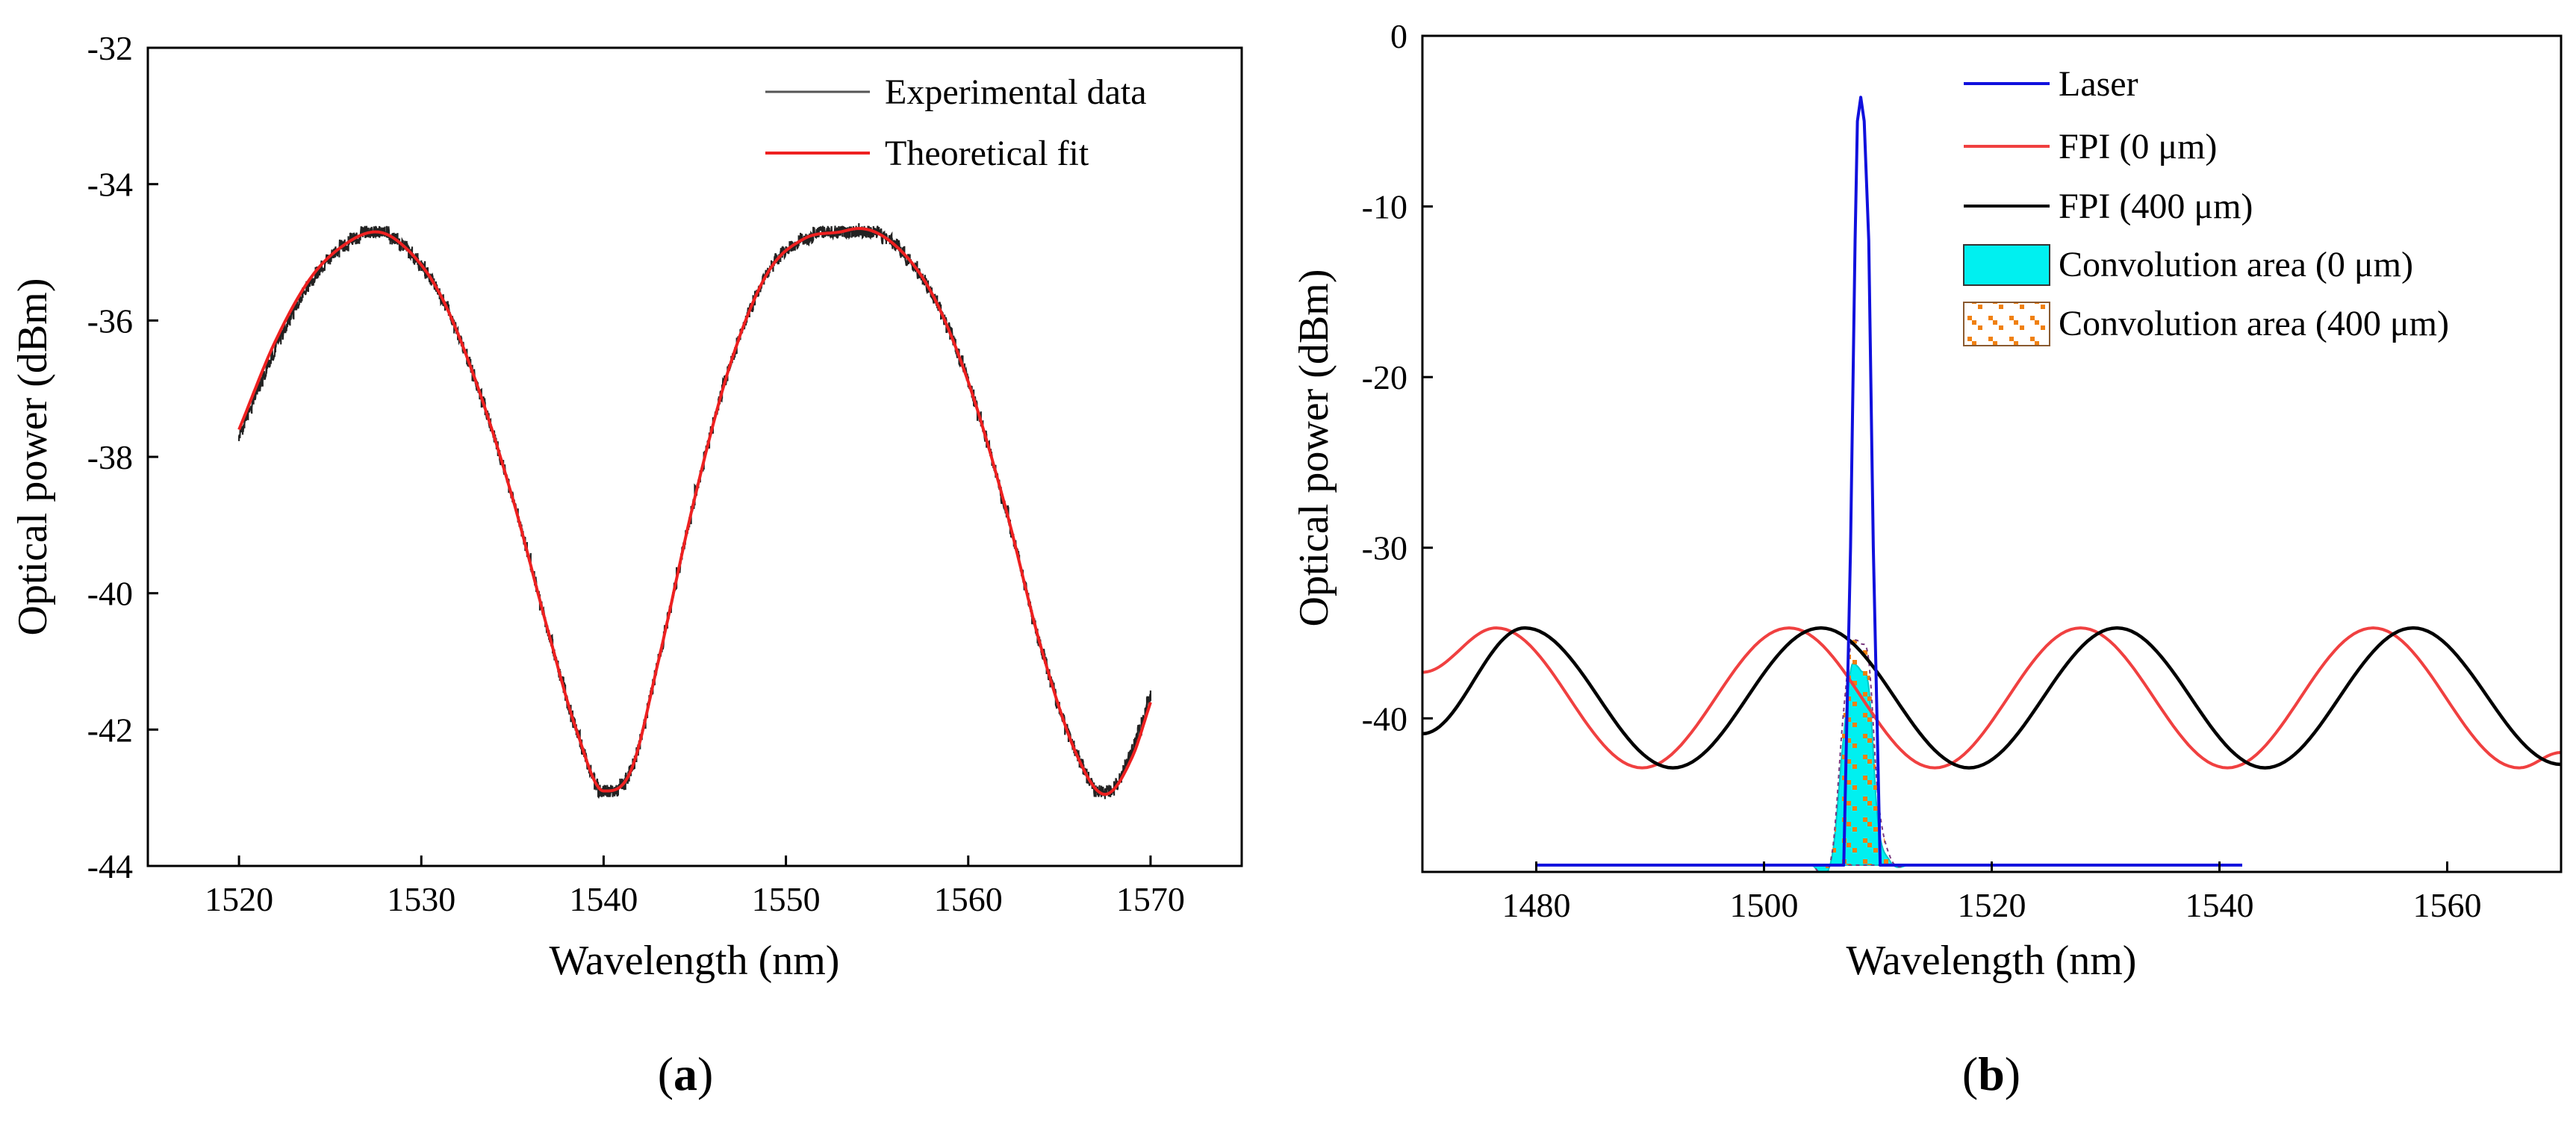 The image size is (2576, 1122). Describe the element at coordinates (1150, 899) in the screenshot. I see `chart-a-xtick-label: 1570` at that location.